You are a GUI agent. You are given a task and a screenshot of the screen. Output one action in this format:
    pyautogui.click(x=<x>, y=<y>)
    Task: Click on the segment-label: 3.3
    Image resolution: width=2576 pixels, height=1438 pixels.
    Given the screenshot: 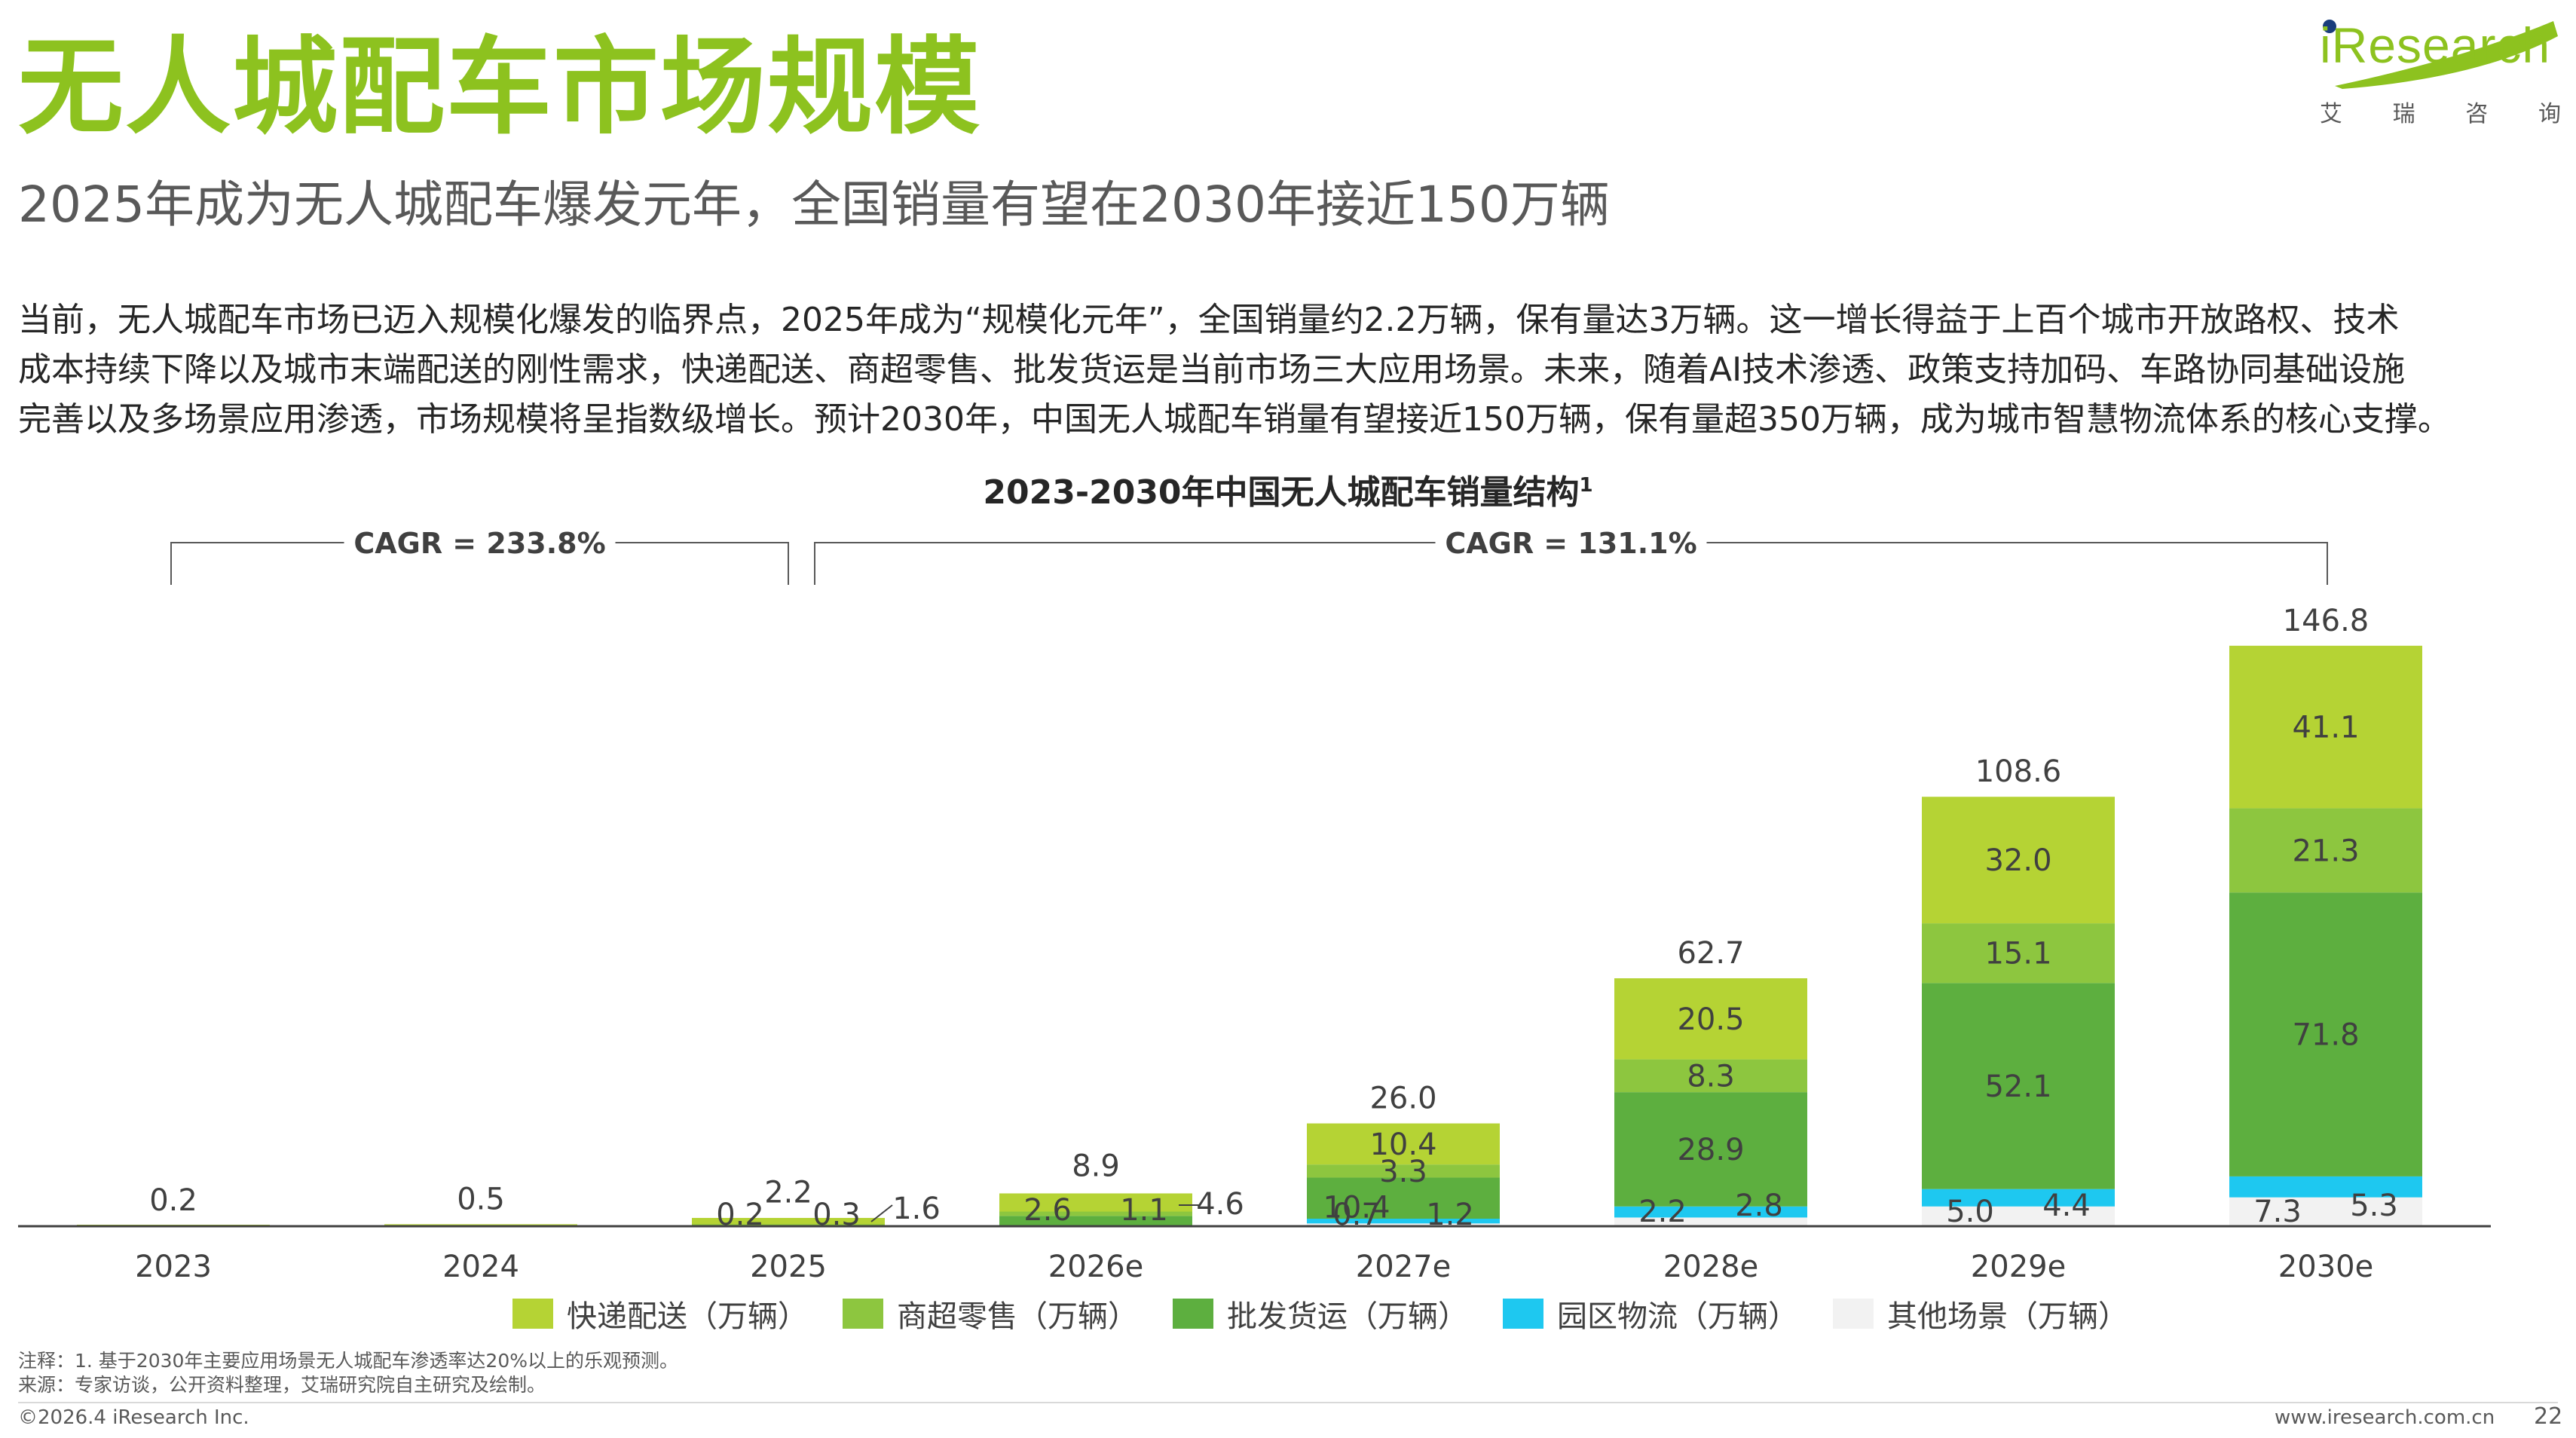 What is the action you would take?
    pyautogui.click(x=1403, y=1172)
    